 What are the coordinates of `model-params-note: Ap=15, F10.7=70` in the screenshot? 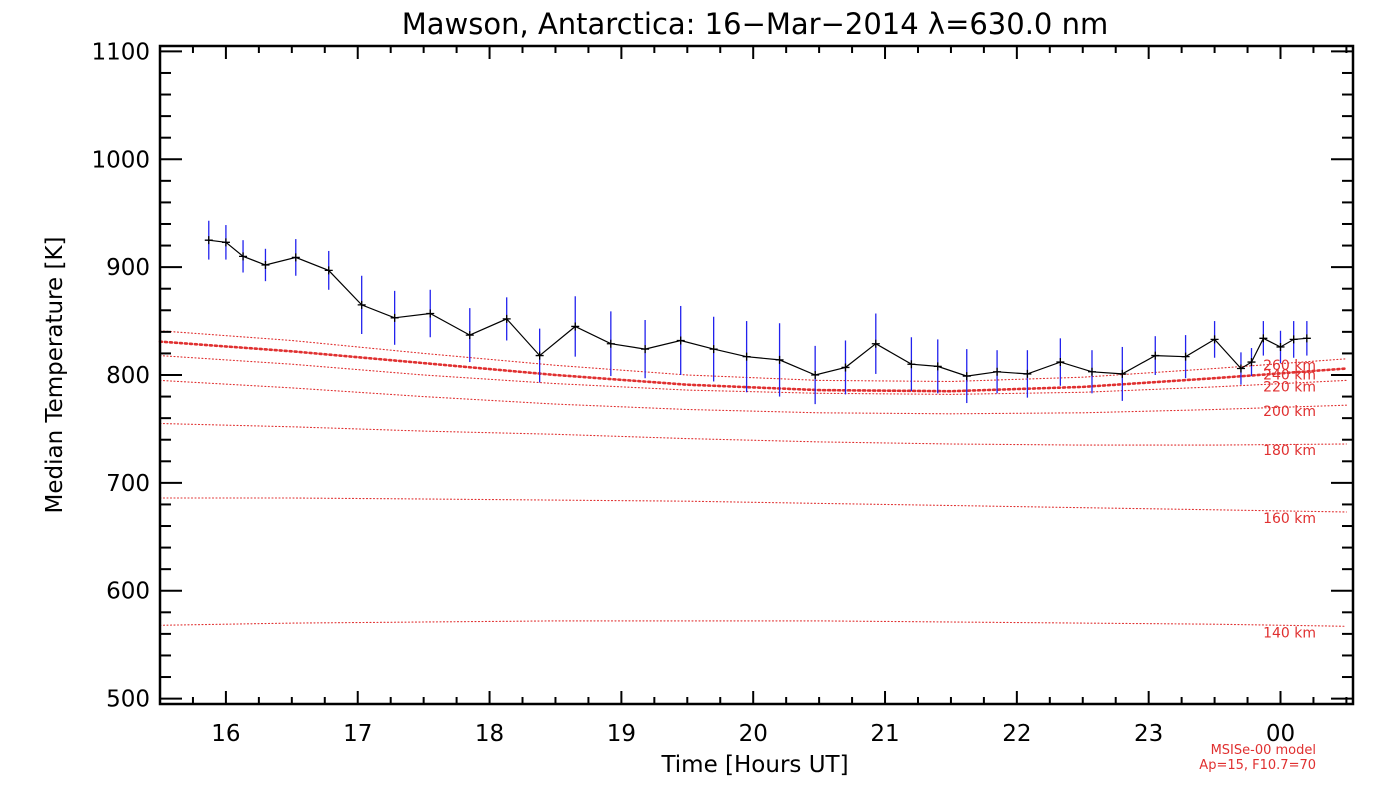 It's located at (1257, 765).